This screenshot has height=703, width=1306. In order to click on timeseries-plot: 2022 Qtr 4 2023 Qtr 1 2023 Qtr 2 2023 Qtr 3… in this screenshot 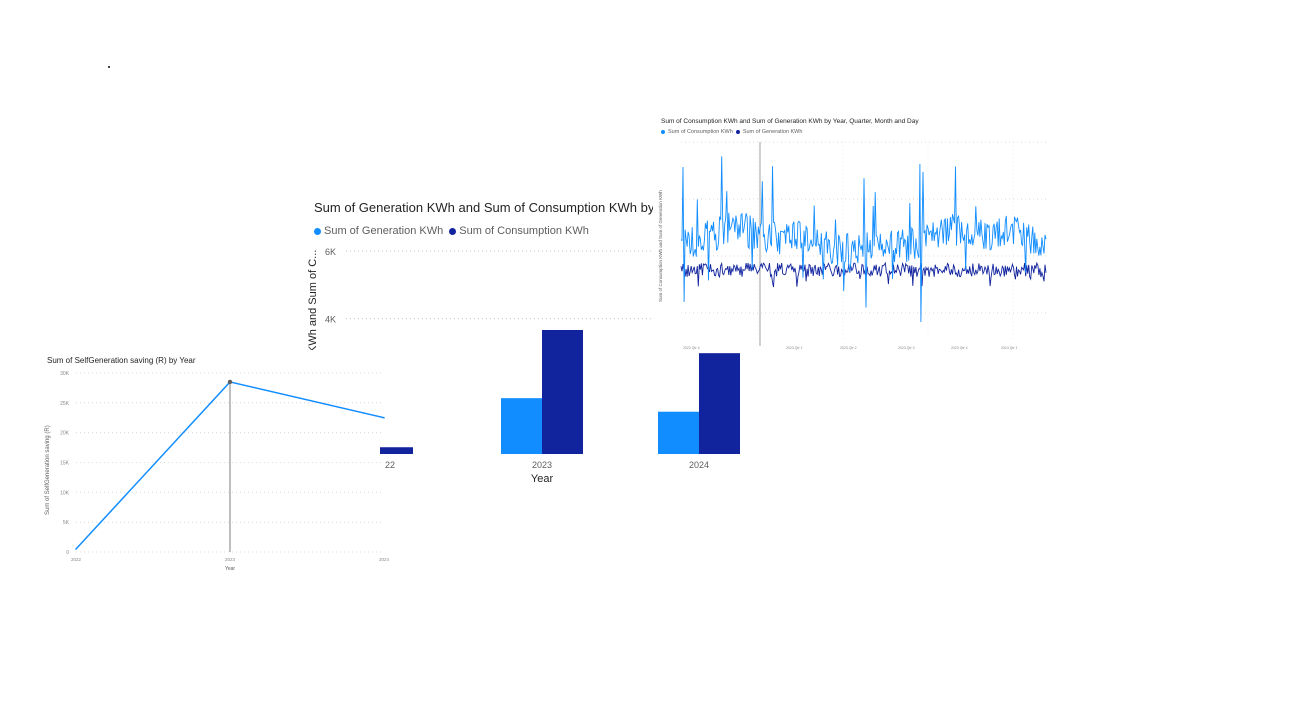, I will do `click(863, 245)`.